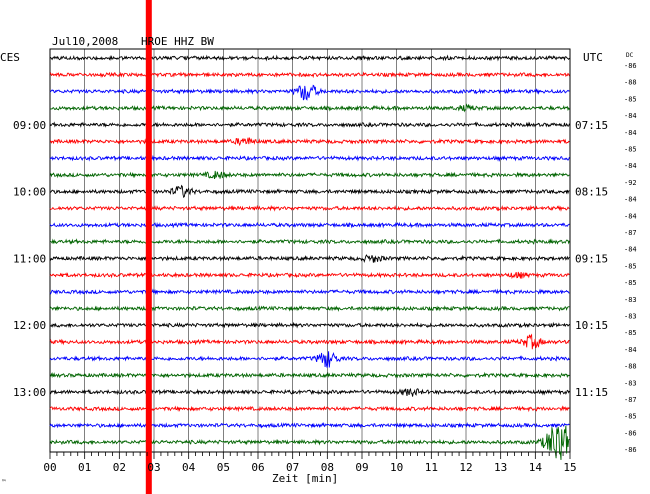 This screenshot has width=650, height=494. What do you see at coordinates (29, 125) in the screenshot?
I see `left-hour-label: 09:00` at bounding box center [29, 125].